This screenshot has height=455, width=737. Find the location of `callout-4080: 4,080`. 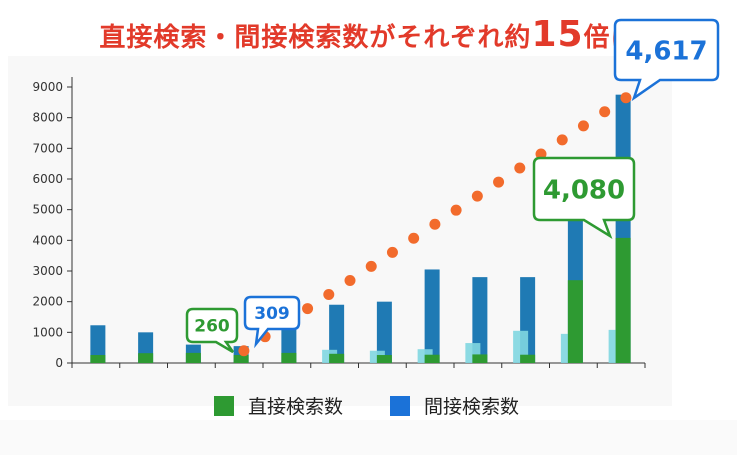

callout-4080: 4,080 is located at coordinates (584, 197).